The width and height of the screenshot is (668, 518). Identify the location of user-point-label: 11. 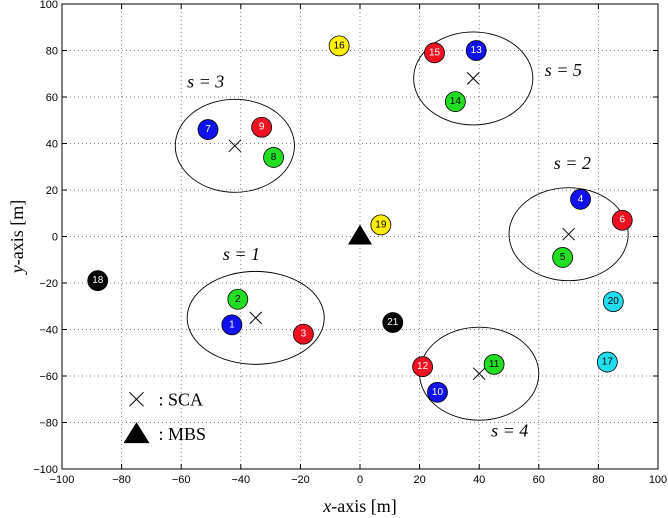
(494, 364).